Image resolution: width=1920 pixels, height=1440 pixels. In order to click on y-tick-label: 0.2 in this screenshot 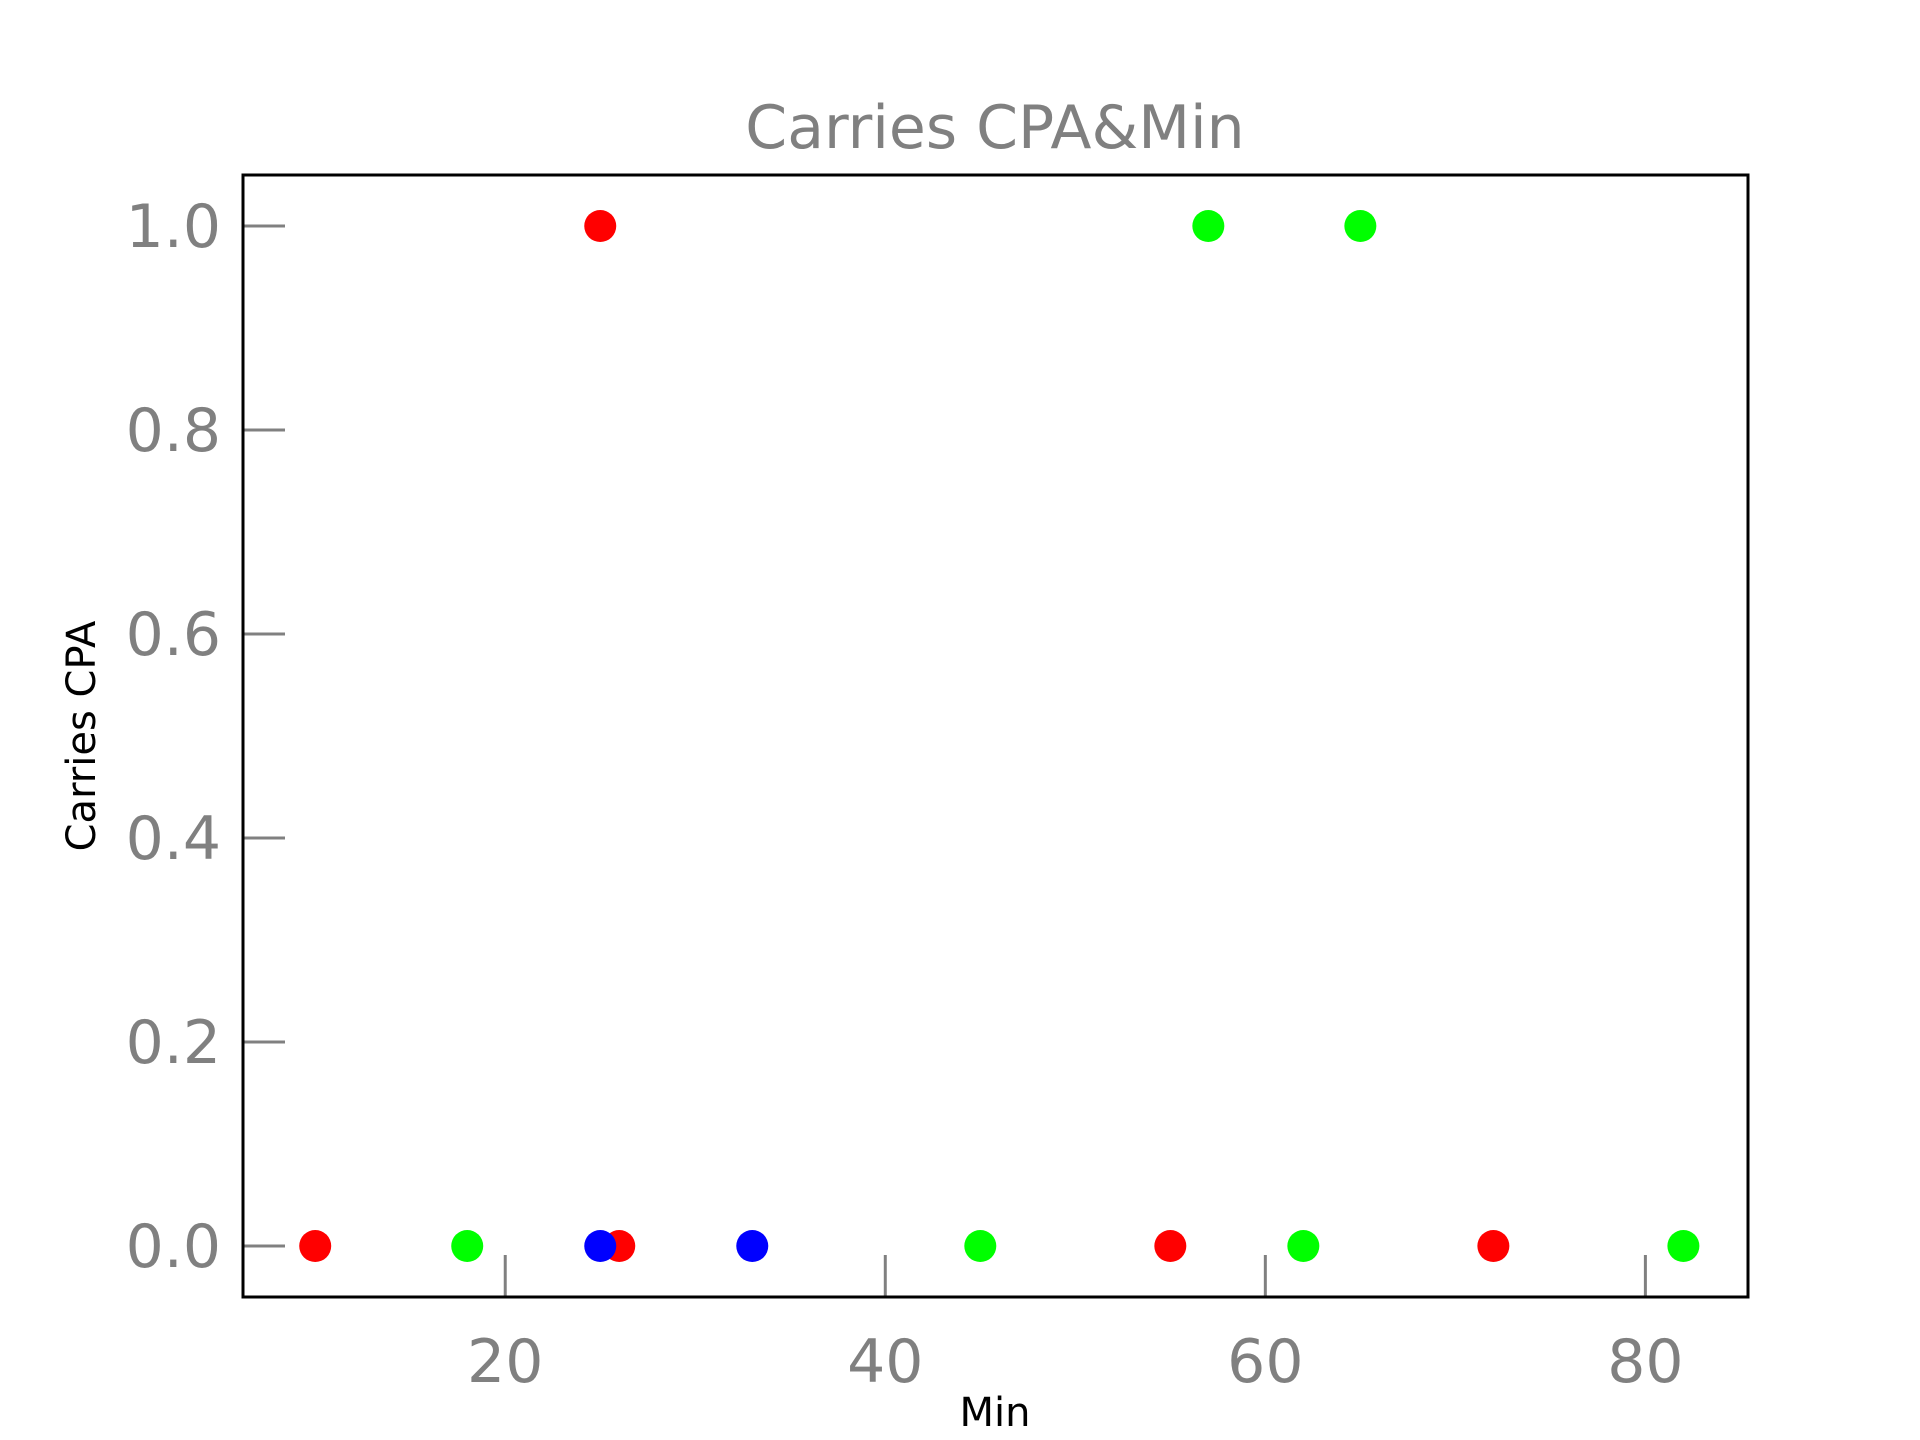, I will do `click(173, 1043)`.